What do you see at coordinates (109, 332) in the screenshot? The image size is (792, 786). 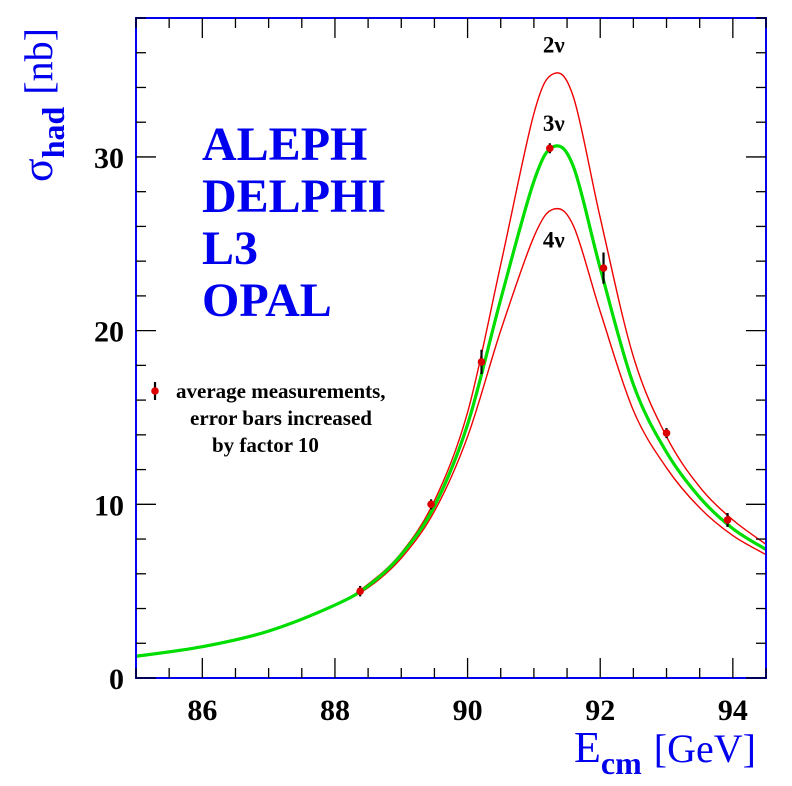 I see `y-tick-label: 20` at bounding box center [109, 332].